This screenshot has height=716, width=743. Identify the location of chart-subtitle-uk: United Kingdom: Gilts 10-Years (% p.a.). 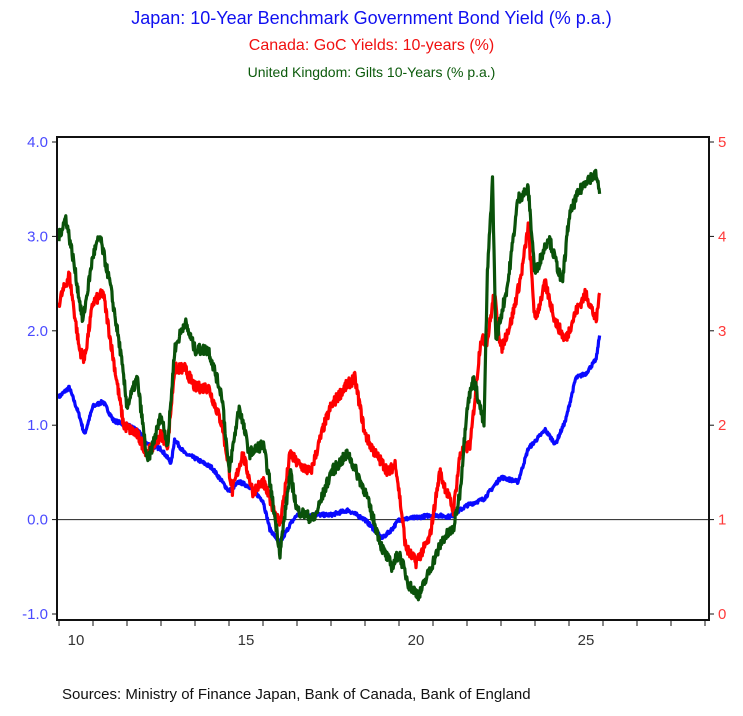
(371, 72).